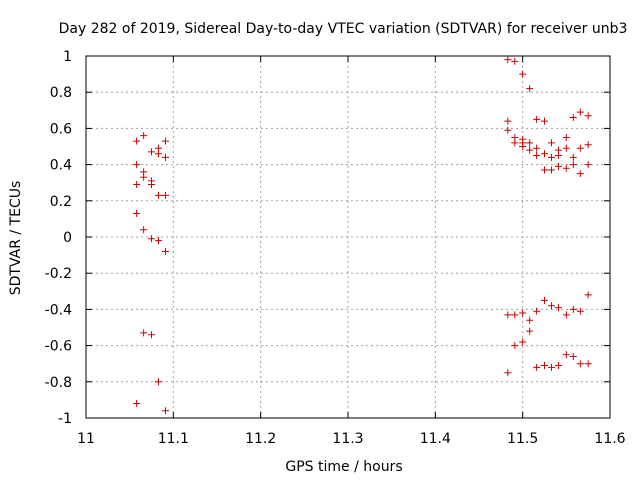 The height and width of the screenshot is (480, 640). Describe the element at coordinates (16, 238) in the screenshot. I see `y-axis-label: SDTVAR / TECUs` at that location.